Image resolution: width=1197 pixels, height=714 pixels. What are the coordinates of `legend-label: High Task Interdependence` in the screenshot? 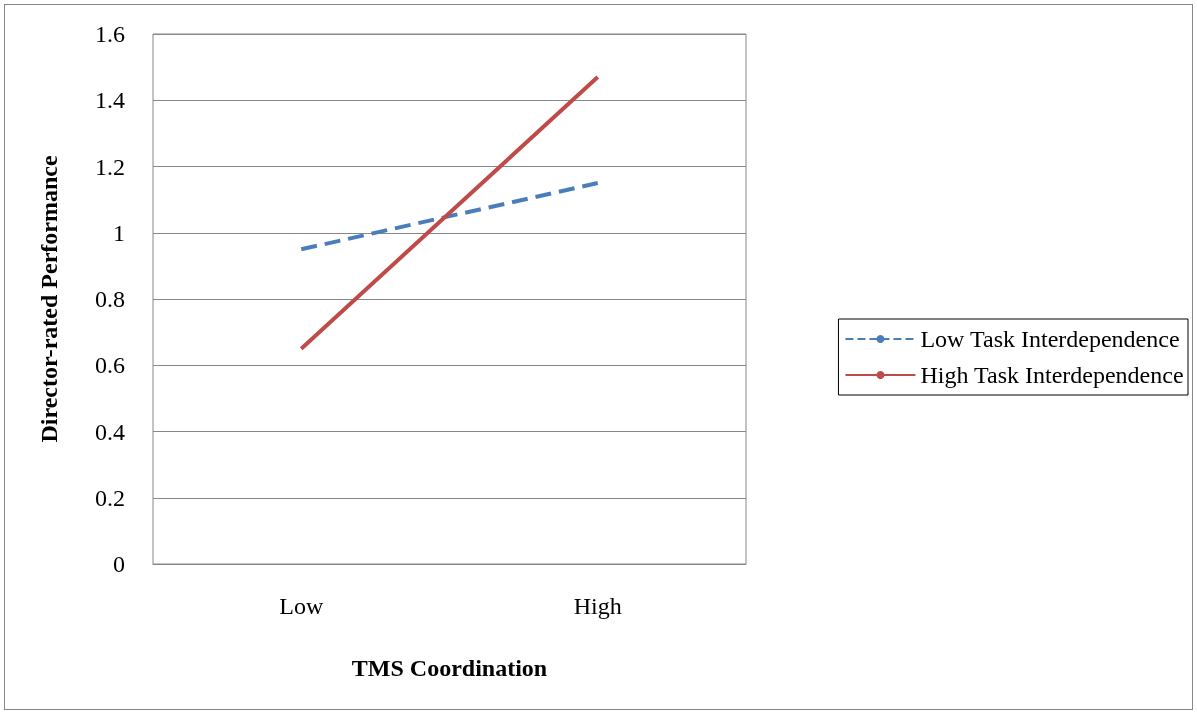 It's located at (1052, 375).